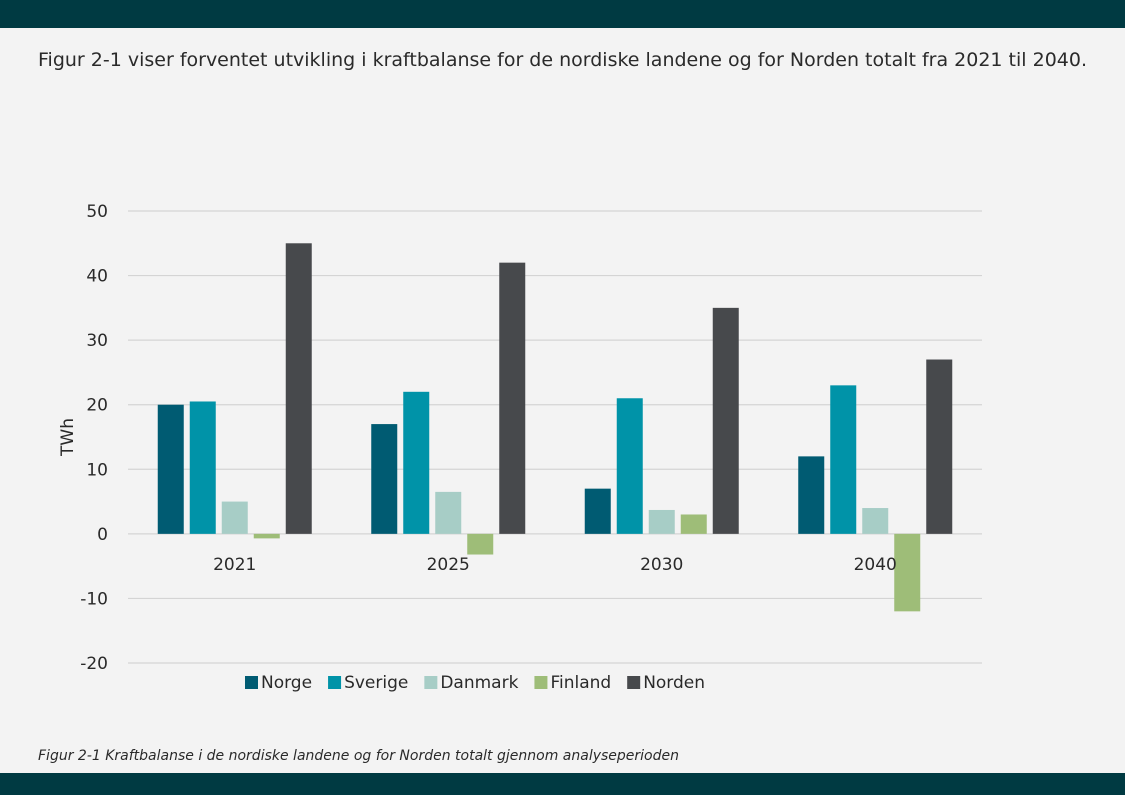 The image size is (1125, 795). Describe the element at coordinates (431, 682) in the screenshot. I see `legend-swatch-danmark` at that location.